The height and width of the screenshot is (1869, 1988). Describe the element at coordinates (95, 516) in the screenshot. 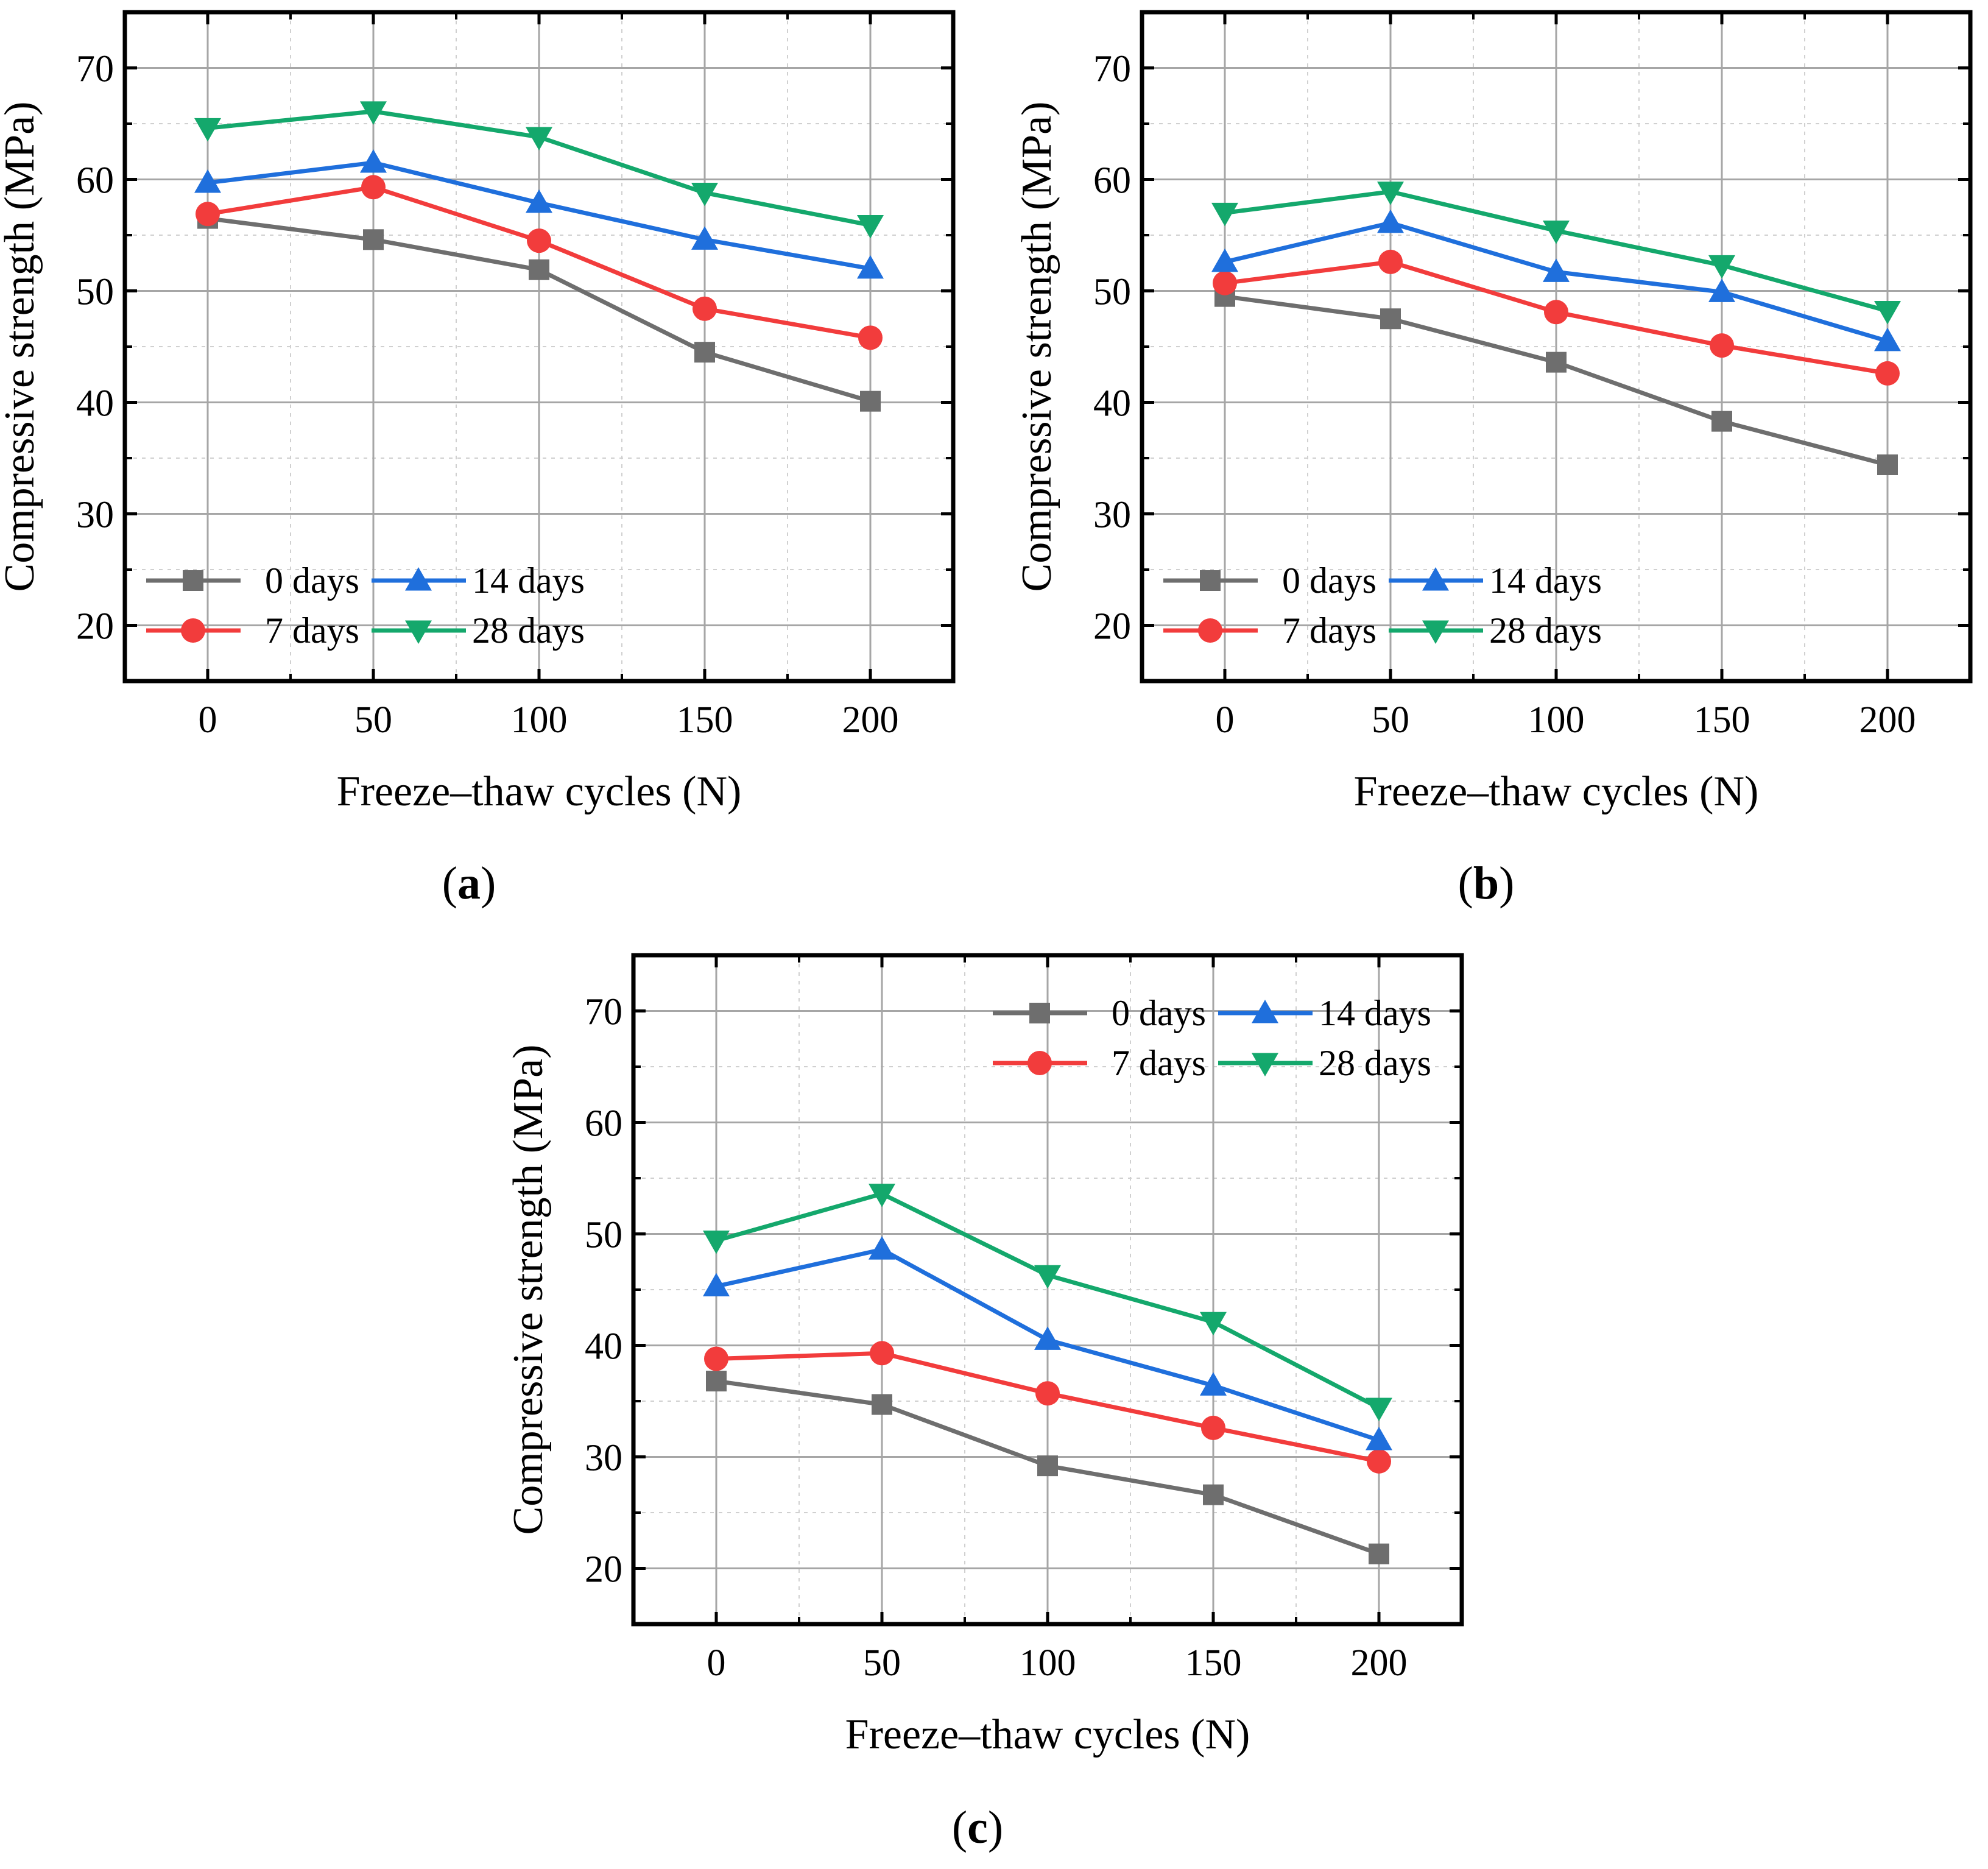

I see `y-tick-label: 30` at that location.